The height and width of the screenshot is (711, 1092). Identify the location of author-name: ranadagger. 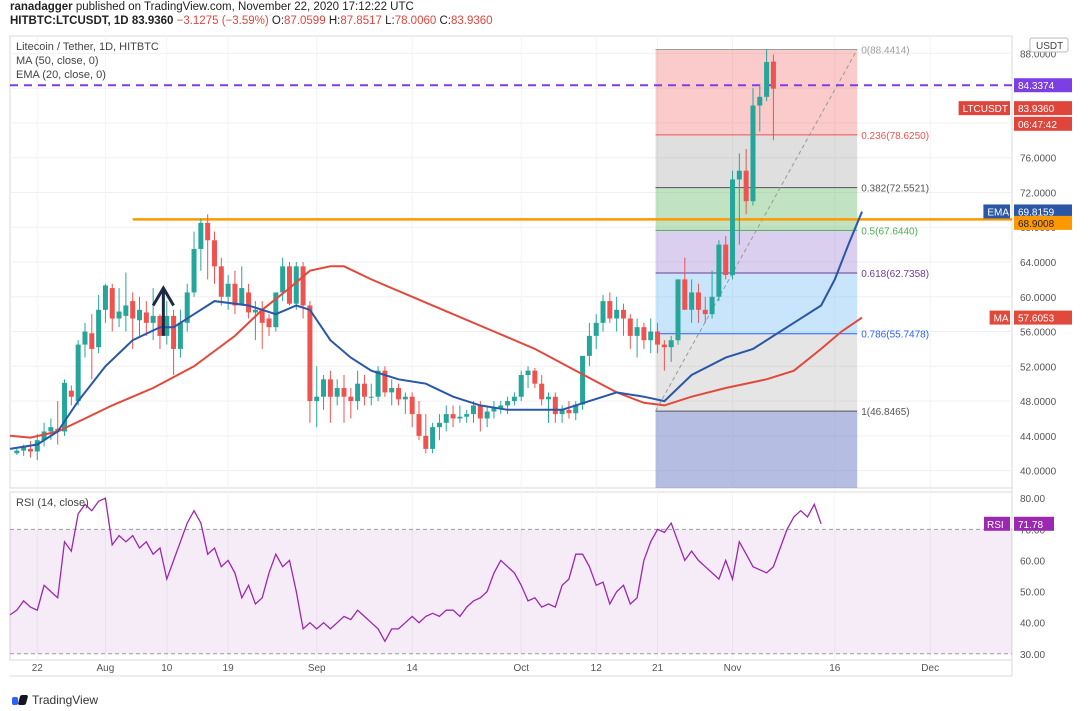
(41, 7).